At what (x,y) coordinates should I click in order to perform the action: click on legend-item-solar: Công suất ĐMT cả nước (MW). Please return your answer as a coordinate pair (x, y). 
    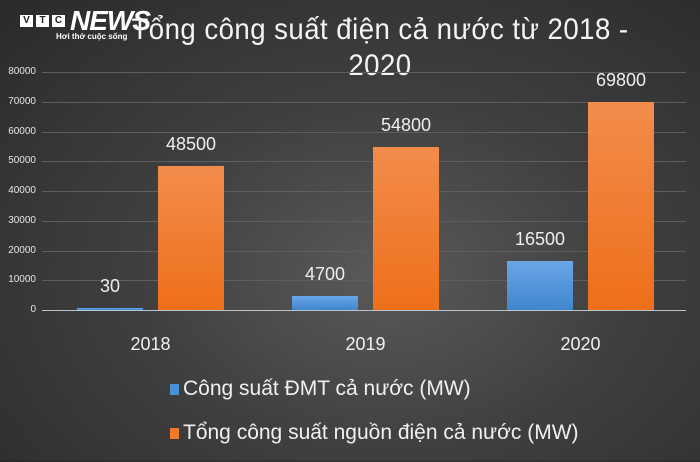
    Looking at the image, I should click on (374, 389).